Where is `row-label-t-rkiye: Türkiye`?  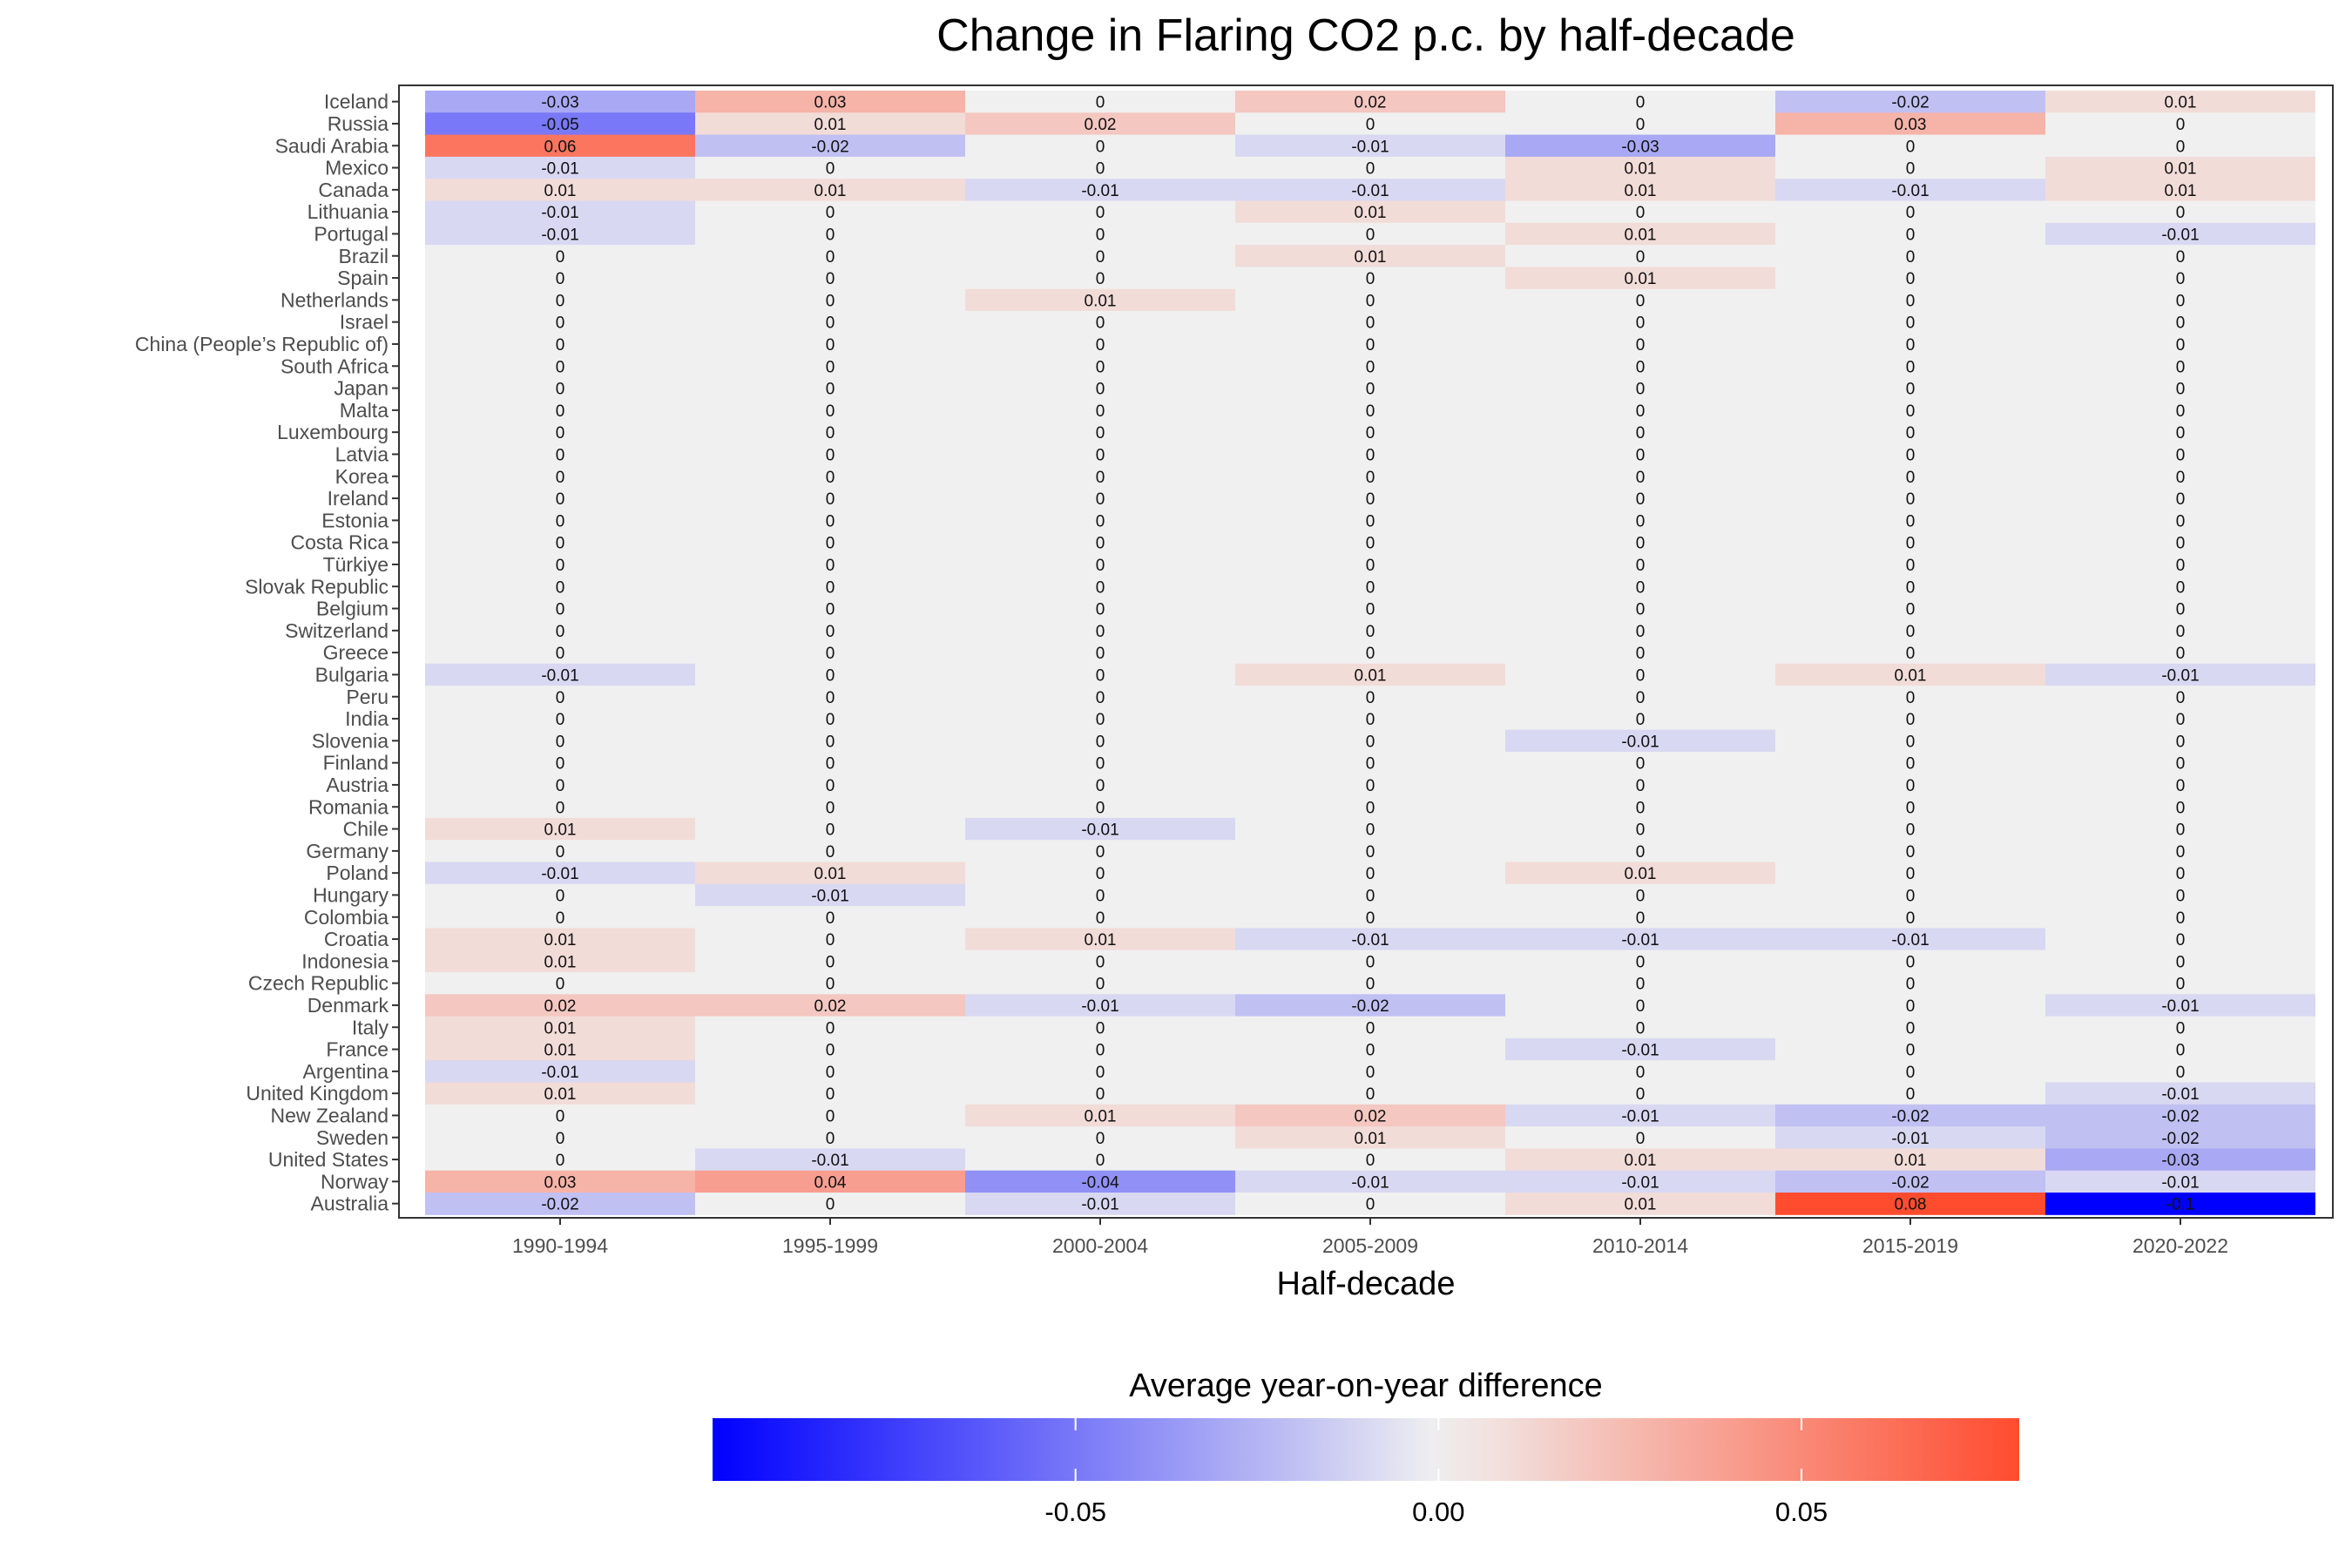
row-label-t-rkiye: Türkiye is located at coordinates (356, 564).